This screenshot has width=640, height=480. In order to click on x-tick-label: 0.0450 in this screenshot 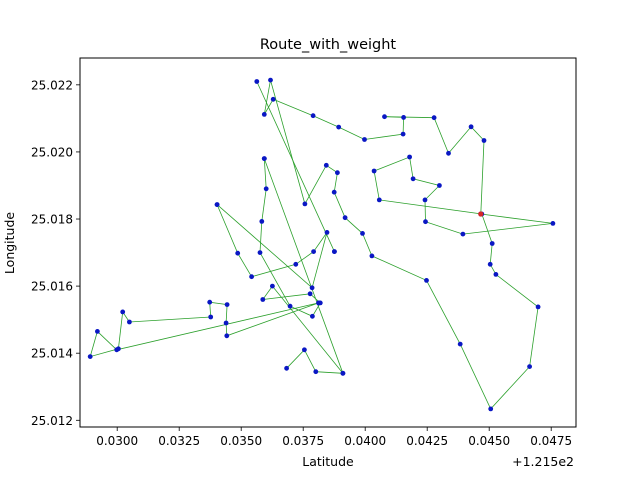, I will do `click(489, 441)`.